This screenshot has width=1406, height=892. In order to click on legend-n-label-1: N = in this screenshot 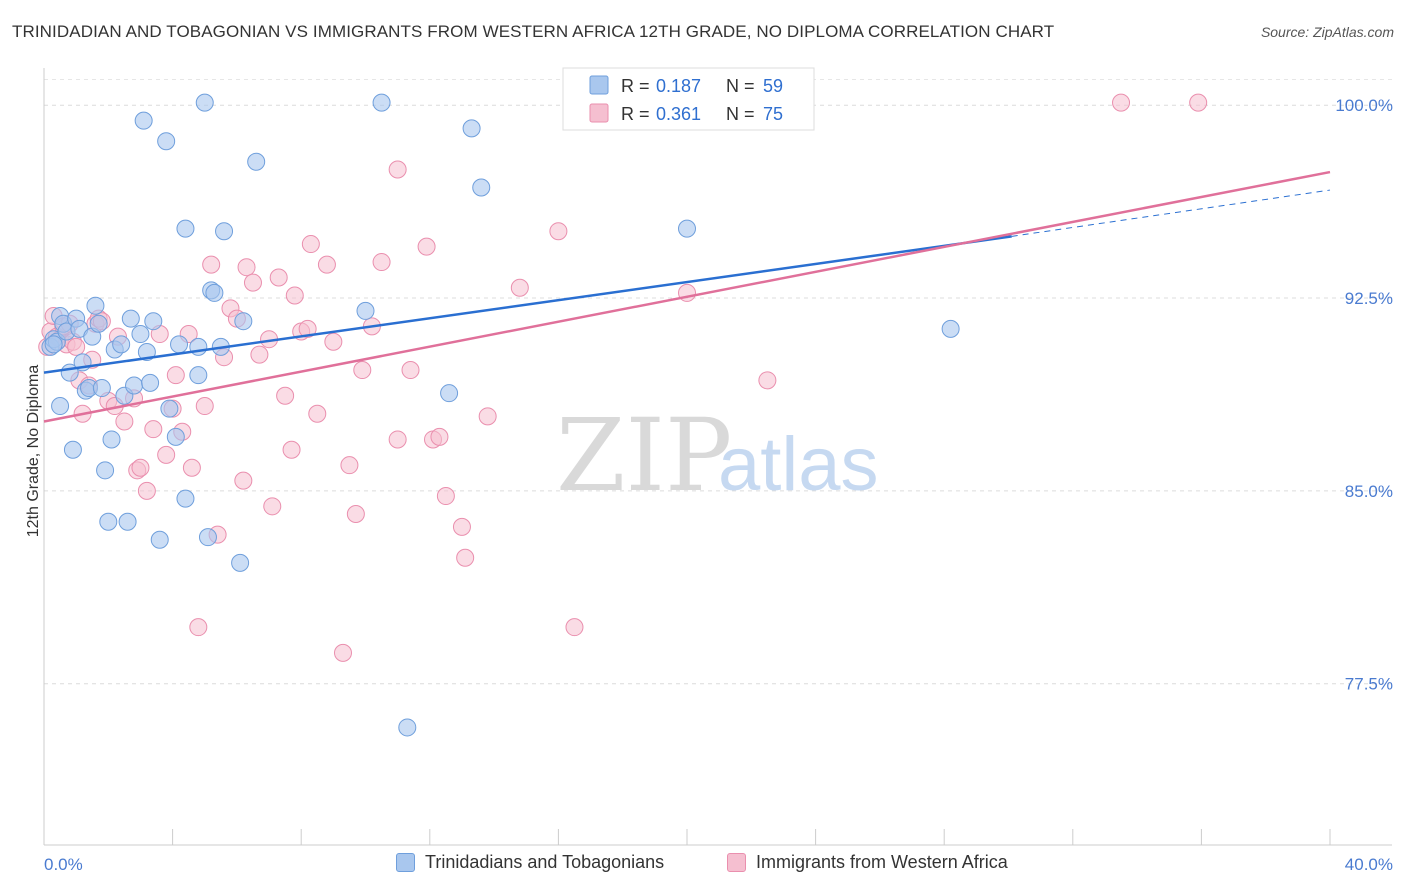, I will do `click(740, 86)`.